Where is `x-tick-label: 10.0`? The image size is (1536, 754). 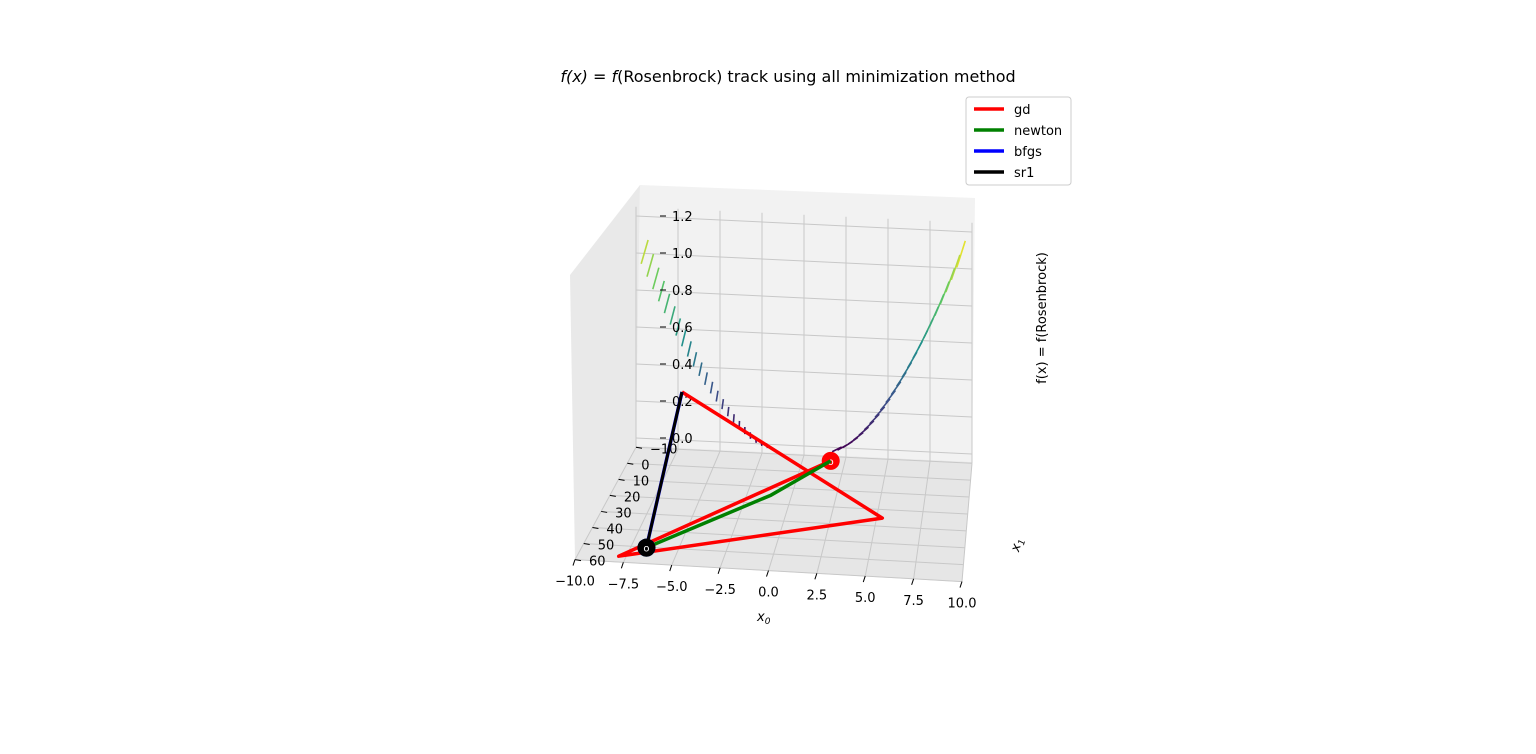
x-tick-label: 10.0 is located at coordinates (962, 604).